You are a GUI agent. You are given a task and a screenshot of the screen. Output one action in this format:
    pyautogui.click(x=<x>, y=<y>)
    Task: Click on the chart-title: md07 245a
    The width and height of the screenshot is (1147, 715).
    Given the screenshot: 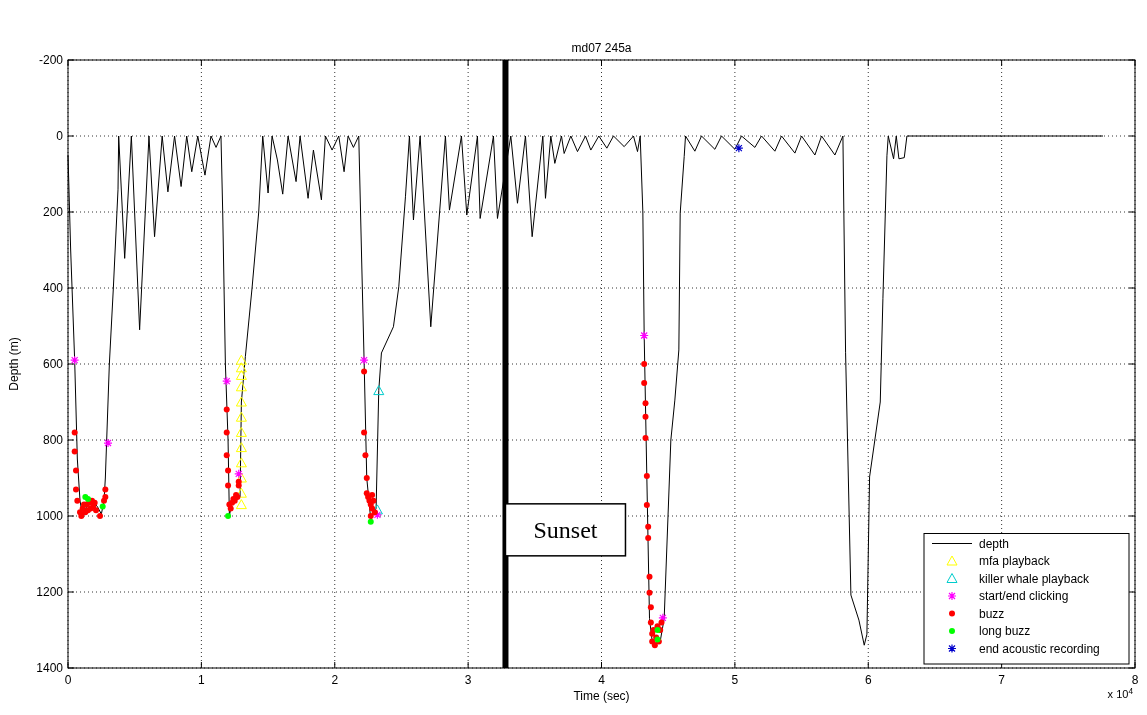 What is the action you would take?
    pyautogui.click(x=601, y=48)
    